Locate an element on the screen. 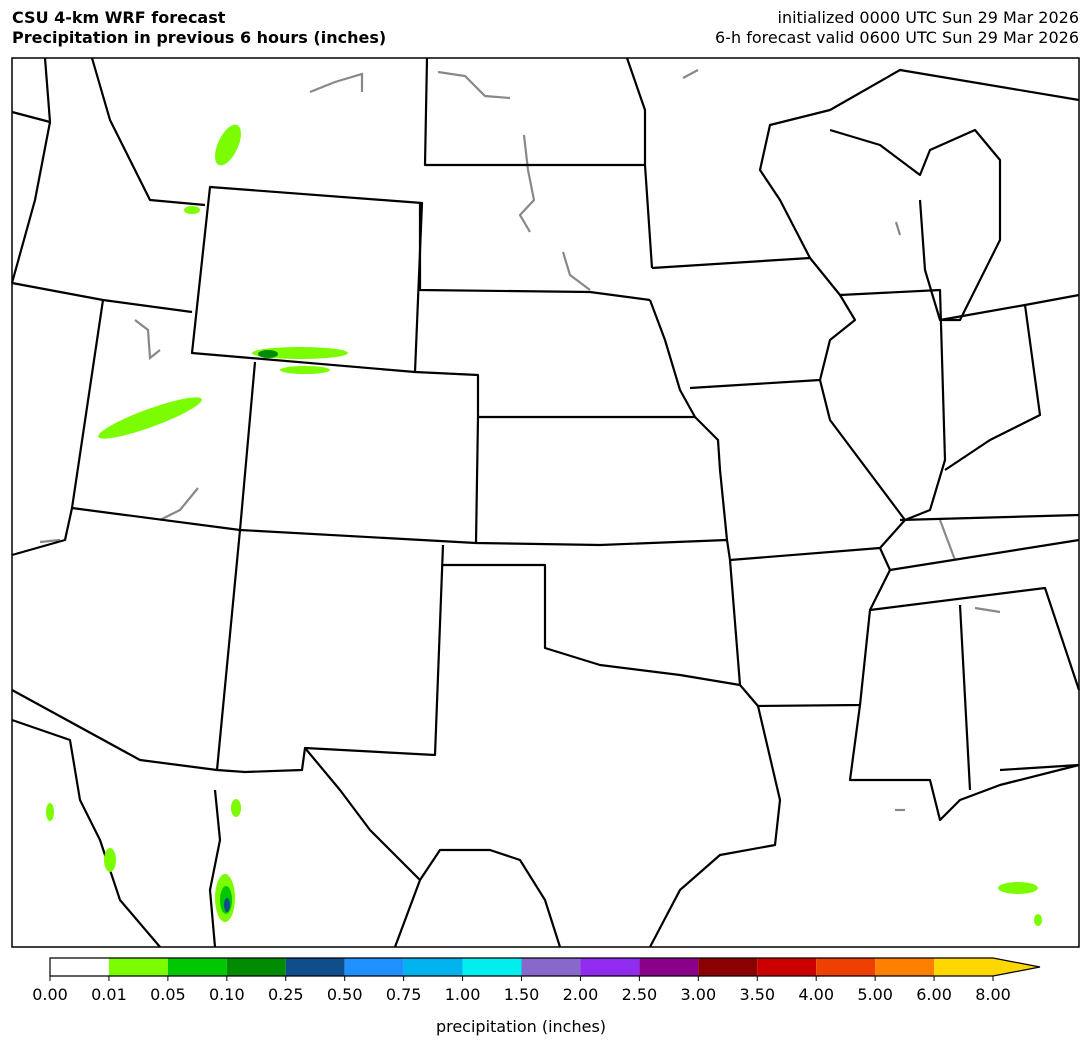 This screenshot has height=1047, width=1091. colorbar-tick-label: 4.00 is located at coordinates (816, 994).